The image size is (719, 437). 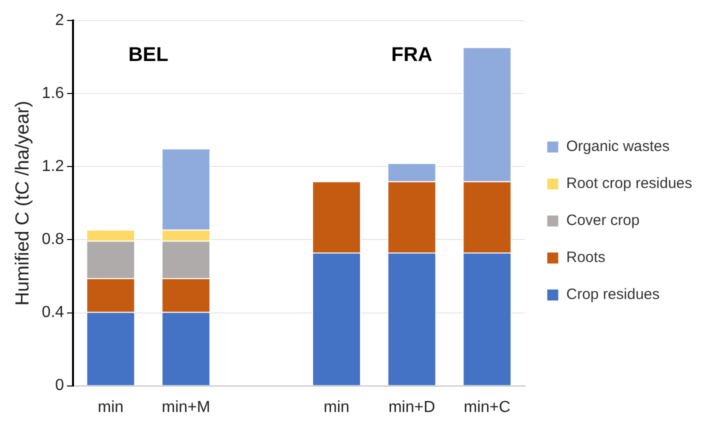 I want to click on y-tick-label: 0.4, so click(x=53, y=313).